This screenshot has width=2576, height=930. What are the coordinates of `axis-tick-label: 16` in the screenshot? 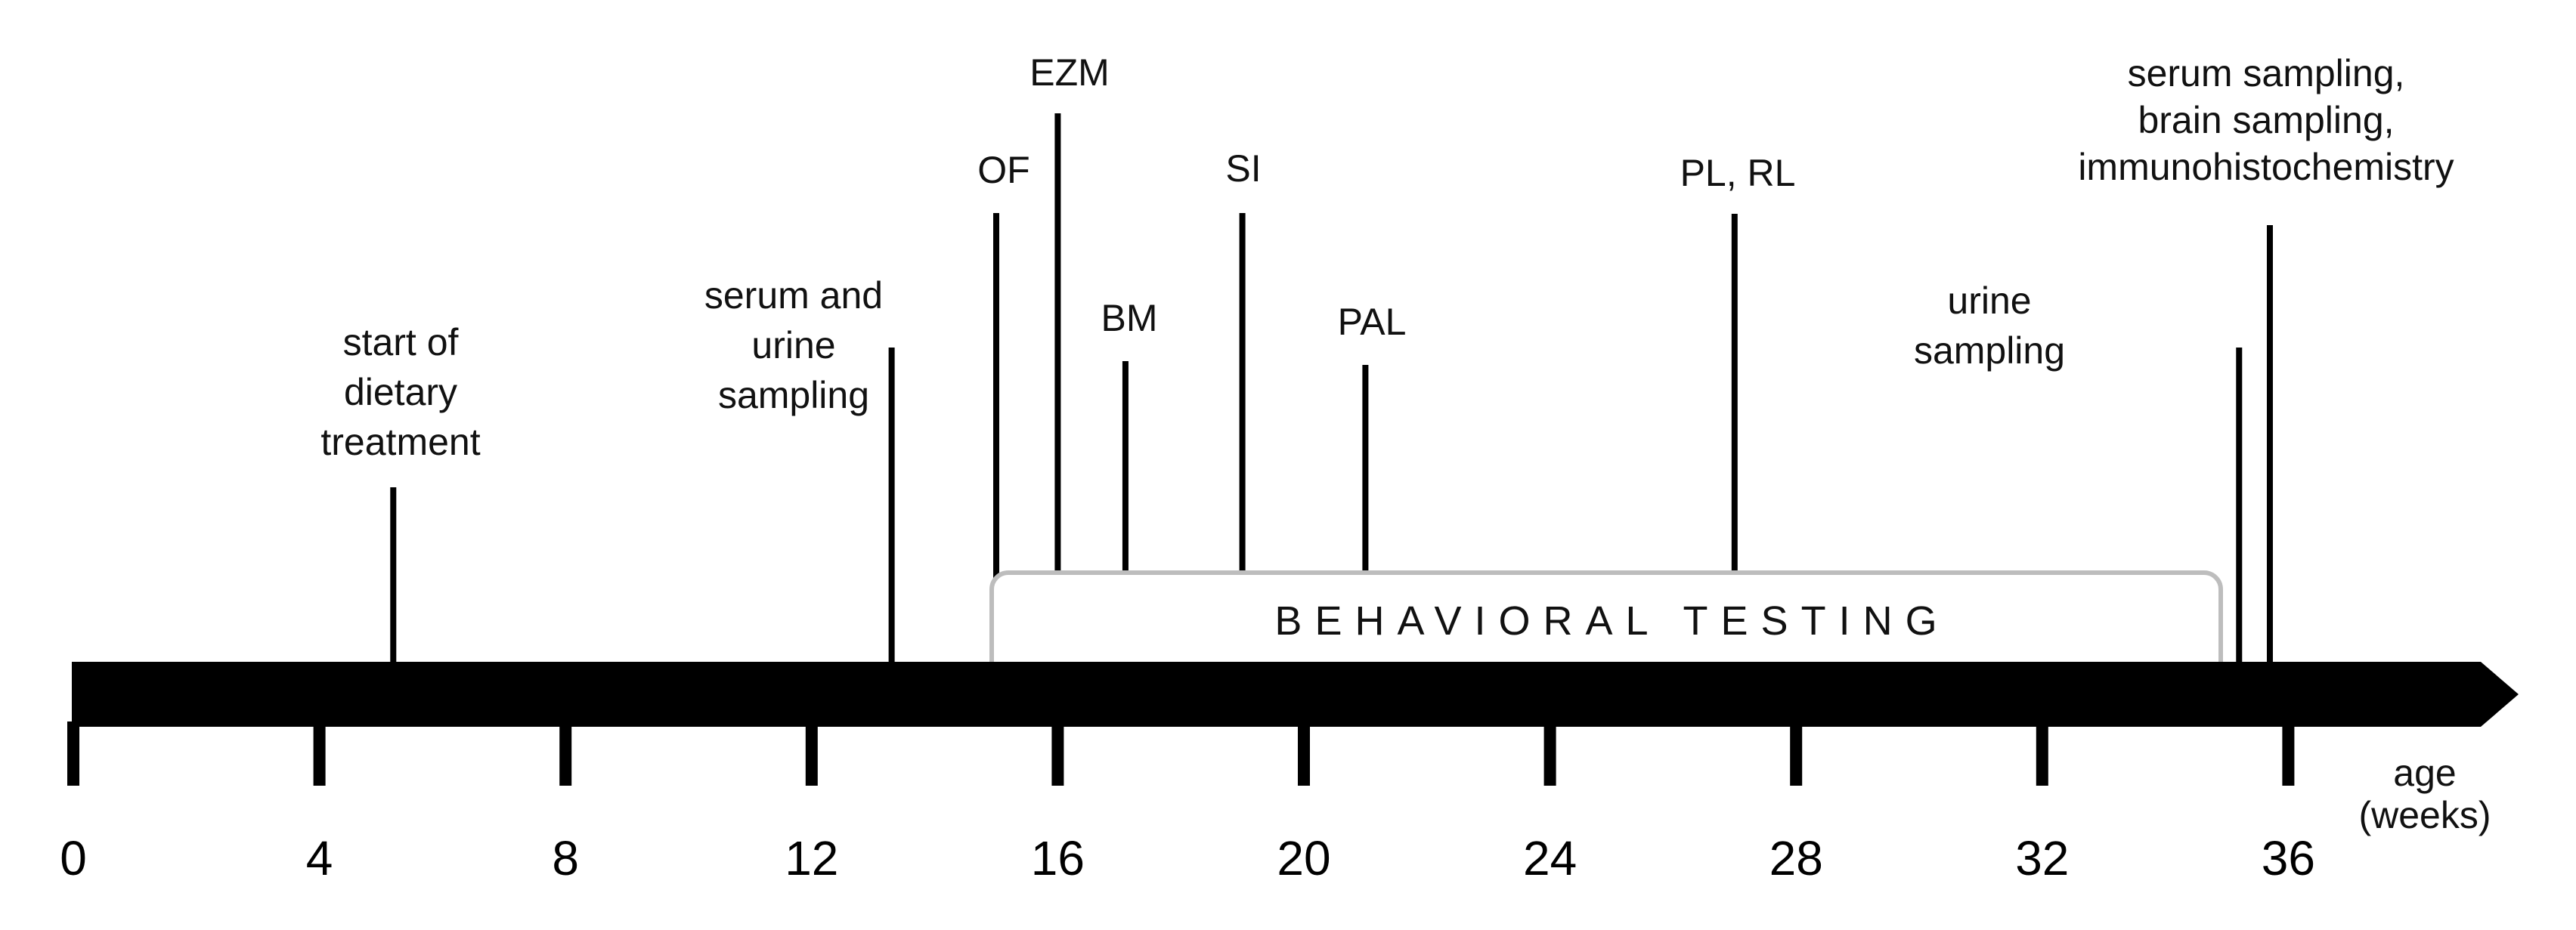 It's located at (1058, 858).